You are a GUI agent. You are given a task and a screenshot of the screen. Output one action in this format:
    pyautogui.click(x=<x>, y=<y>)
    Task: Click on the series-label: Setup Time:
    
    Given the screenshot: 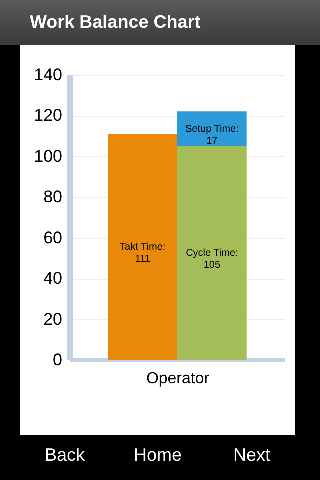 What is the action you would take?
    pyautogui.click(x=212, y=129)
    